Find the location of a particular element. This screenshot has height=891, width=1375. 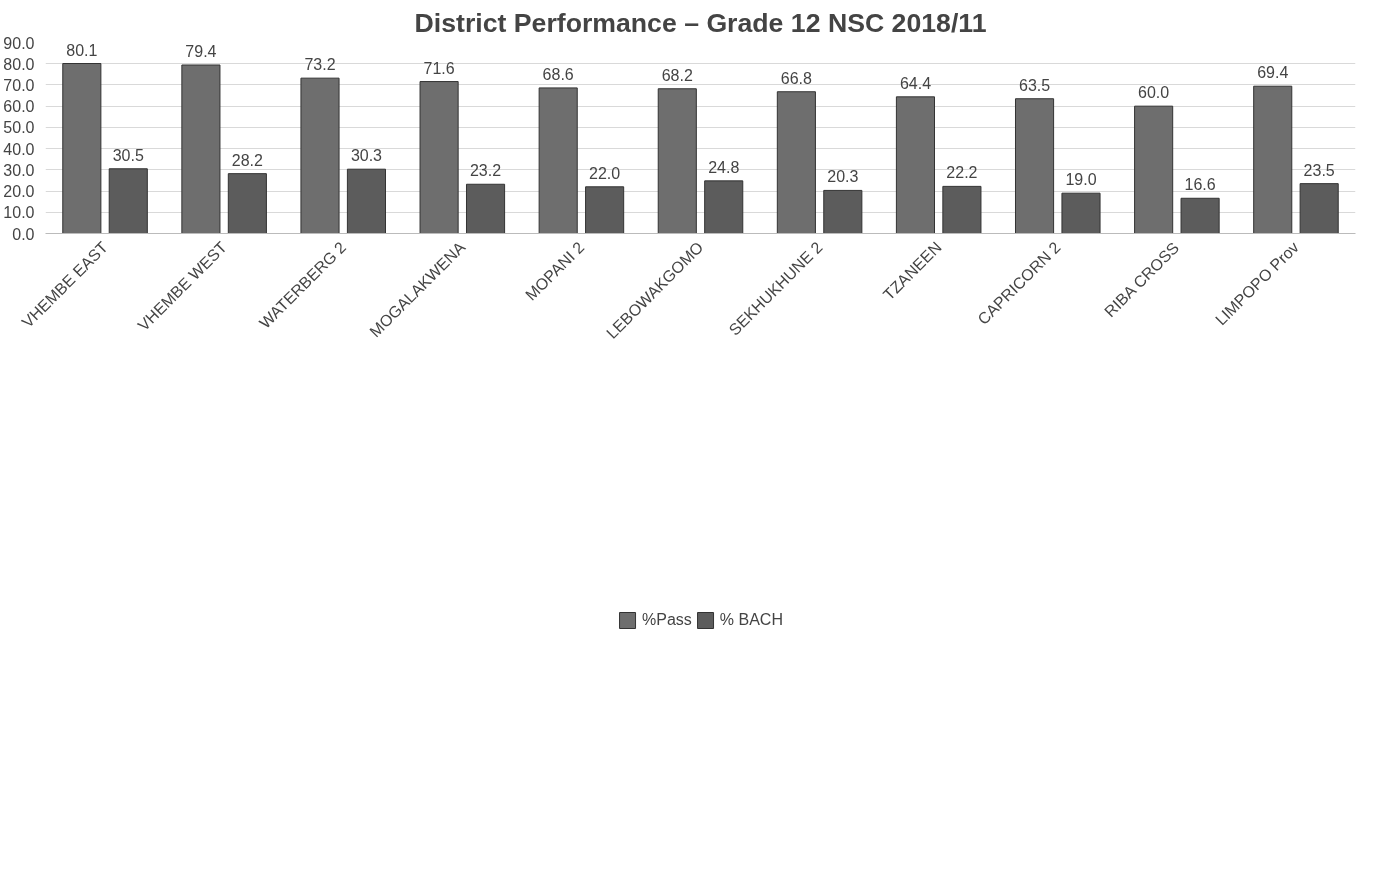

data-label: 63.5 is located at coordinates (1034, 85).